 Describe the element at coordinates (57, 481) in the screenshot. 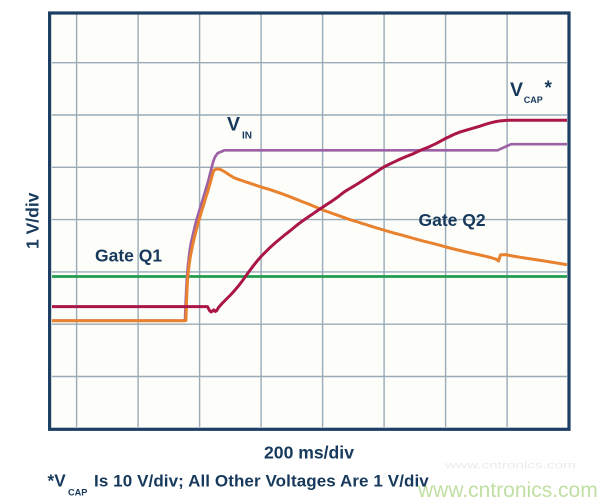

I see `svg-text: *V` at that location.